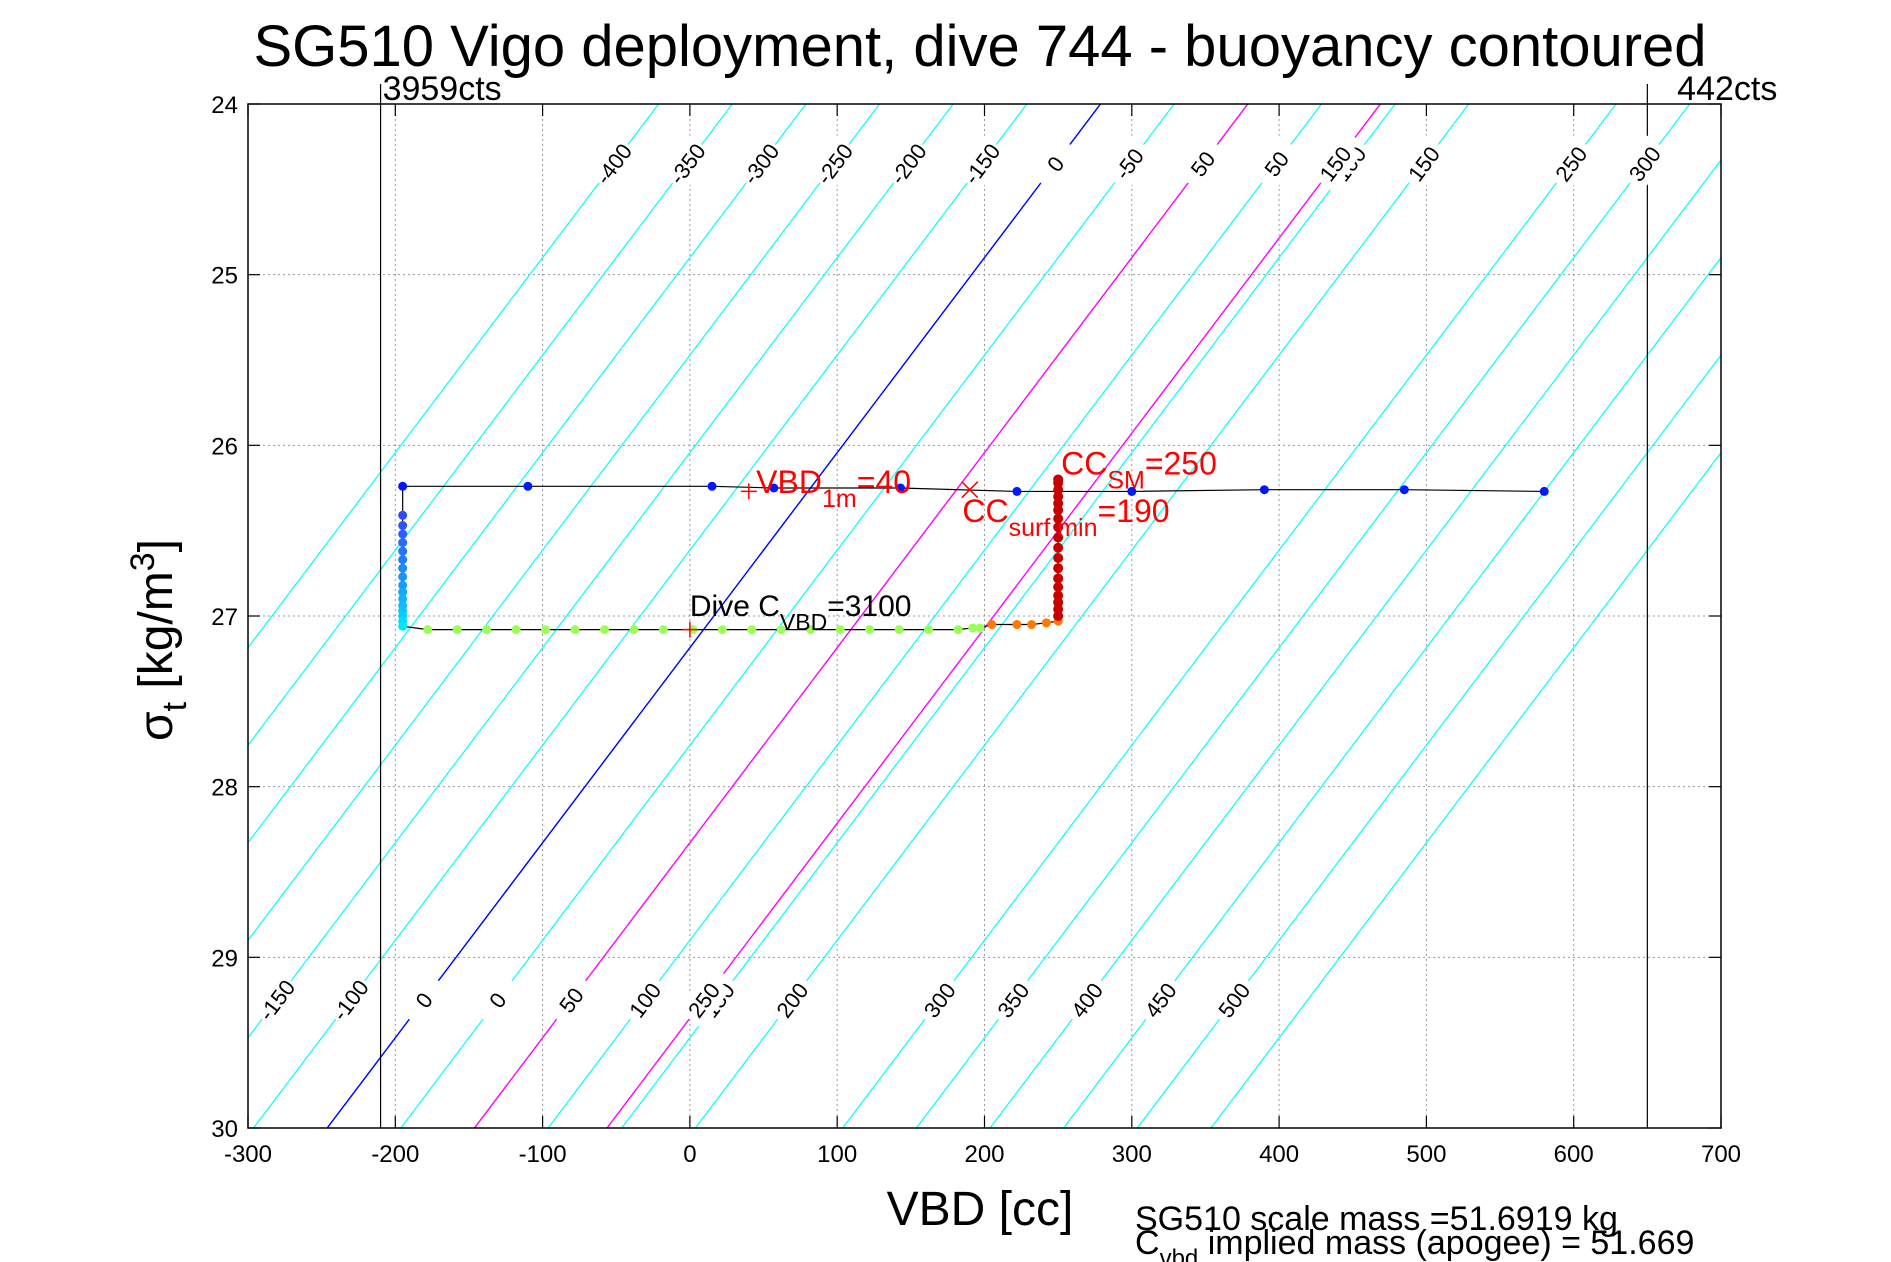  Describe the element at coordinates (1574, 1154) in the screenshot. I see `x-tick-label: 600` at that location.